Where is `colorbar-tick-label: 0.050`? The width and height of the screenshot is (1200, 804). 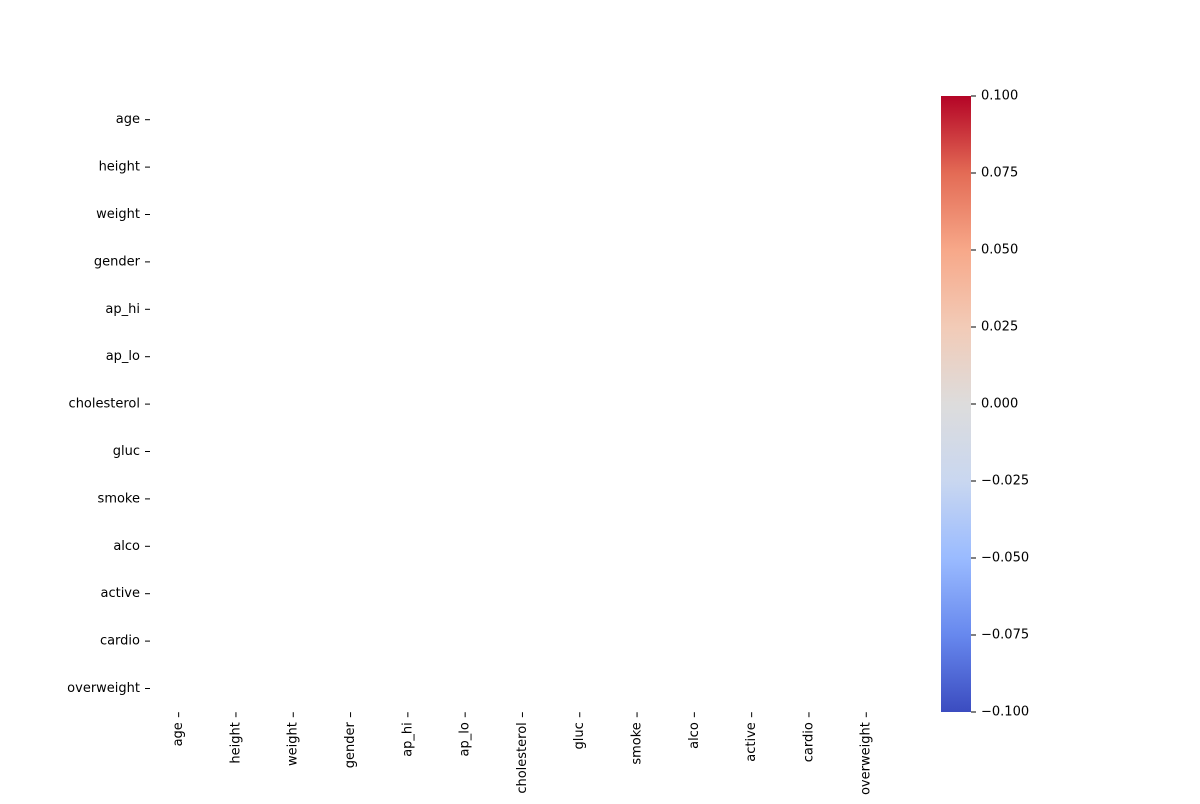
colorbar-tick-label: 0.050 is located at coordinates (999, 250).